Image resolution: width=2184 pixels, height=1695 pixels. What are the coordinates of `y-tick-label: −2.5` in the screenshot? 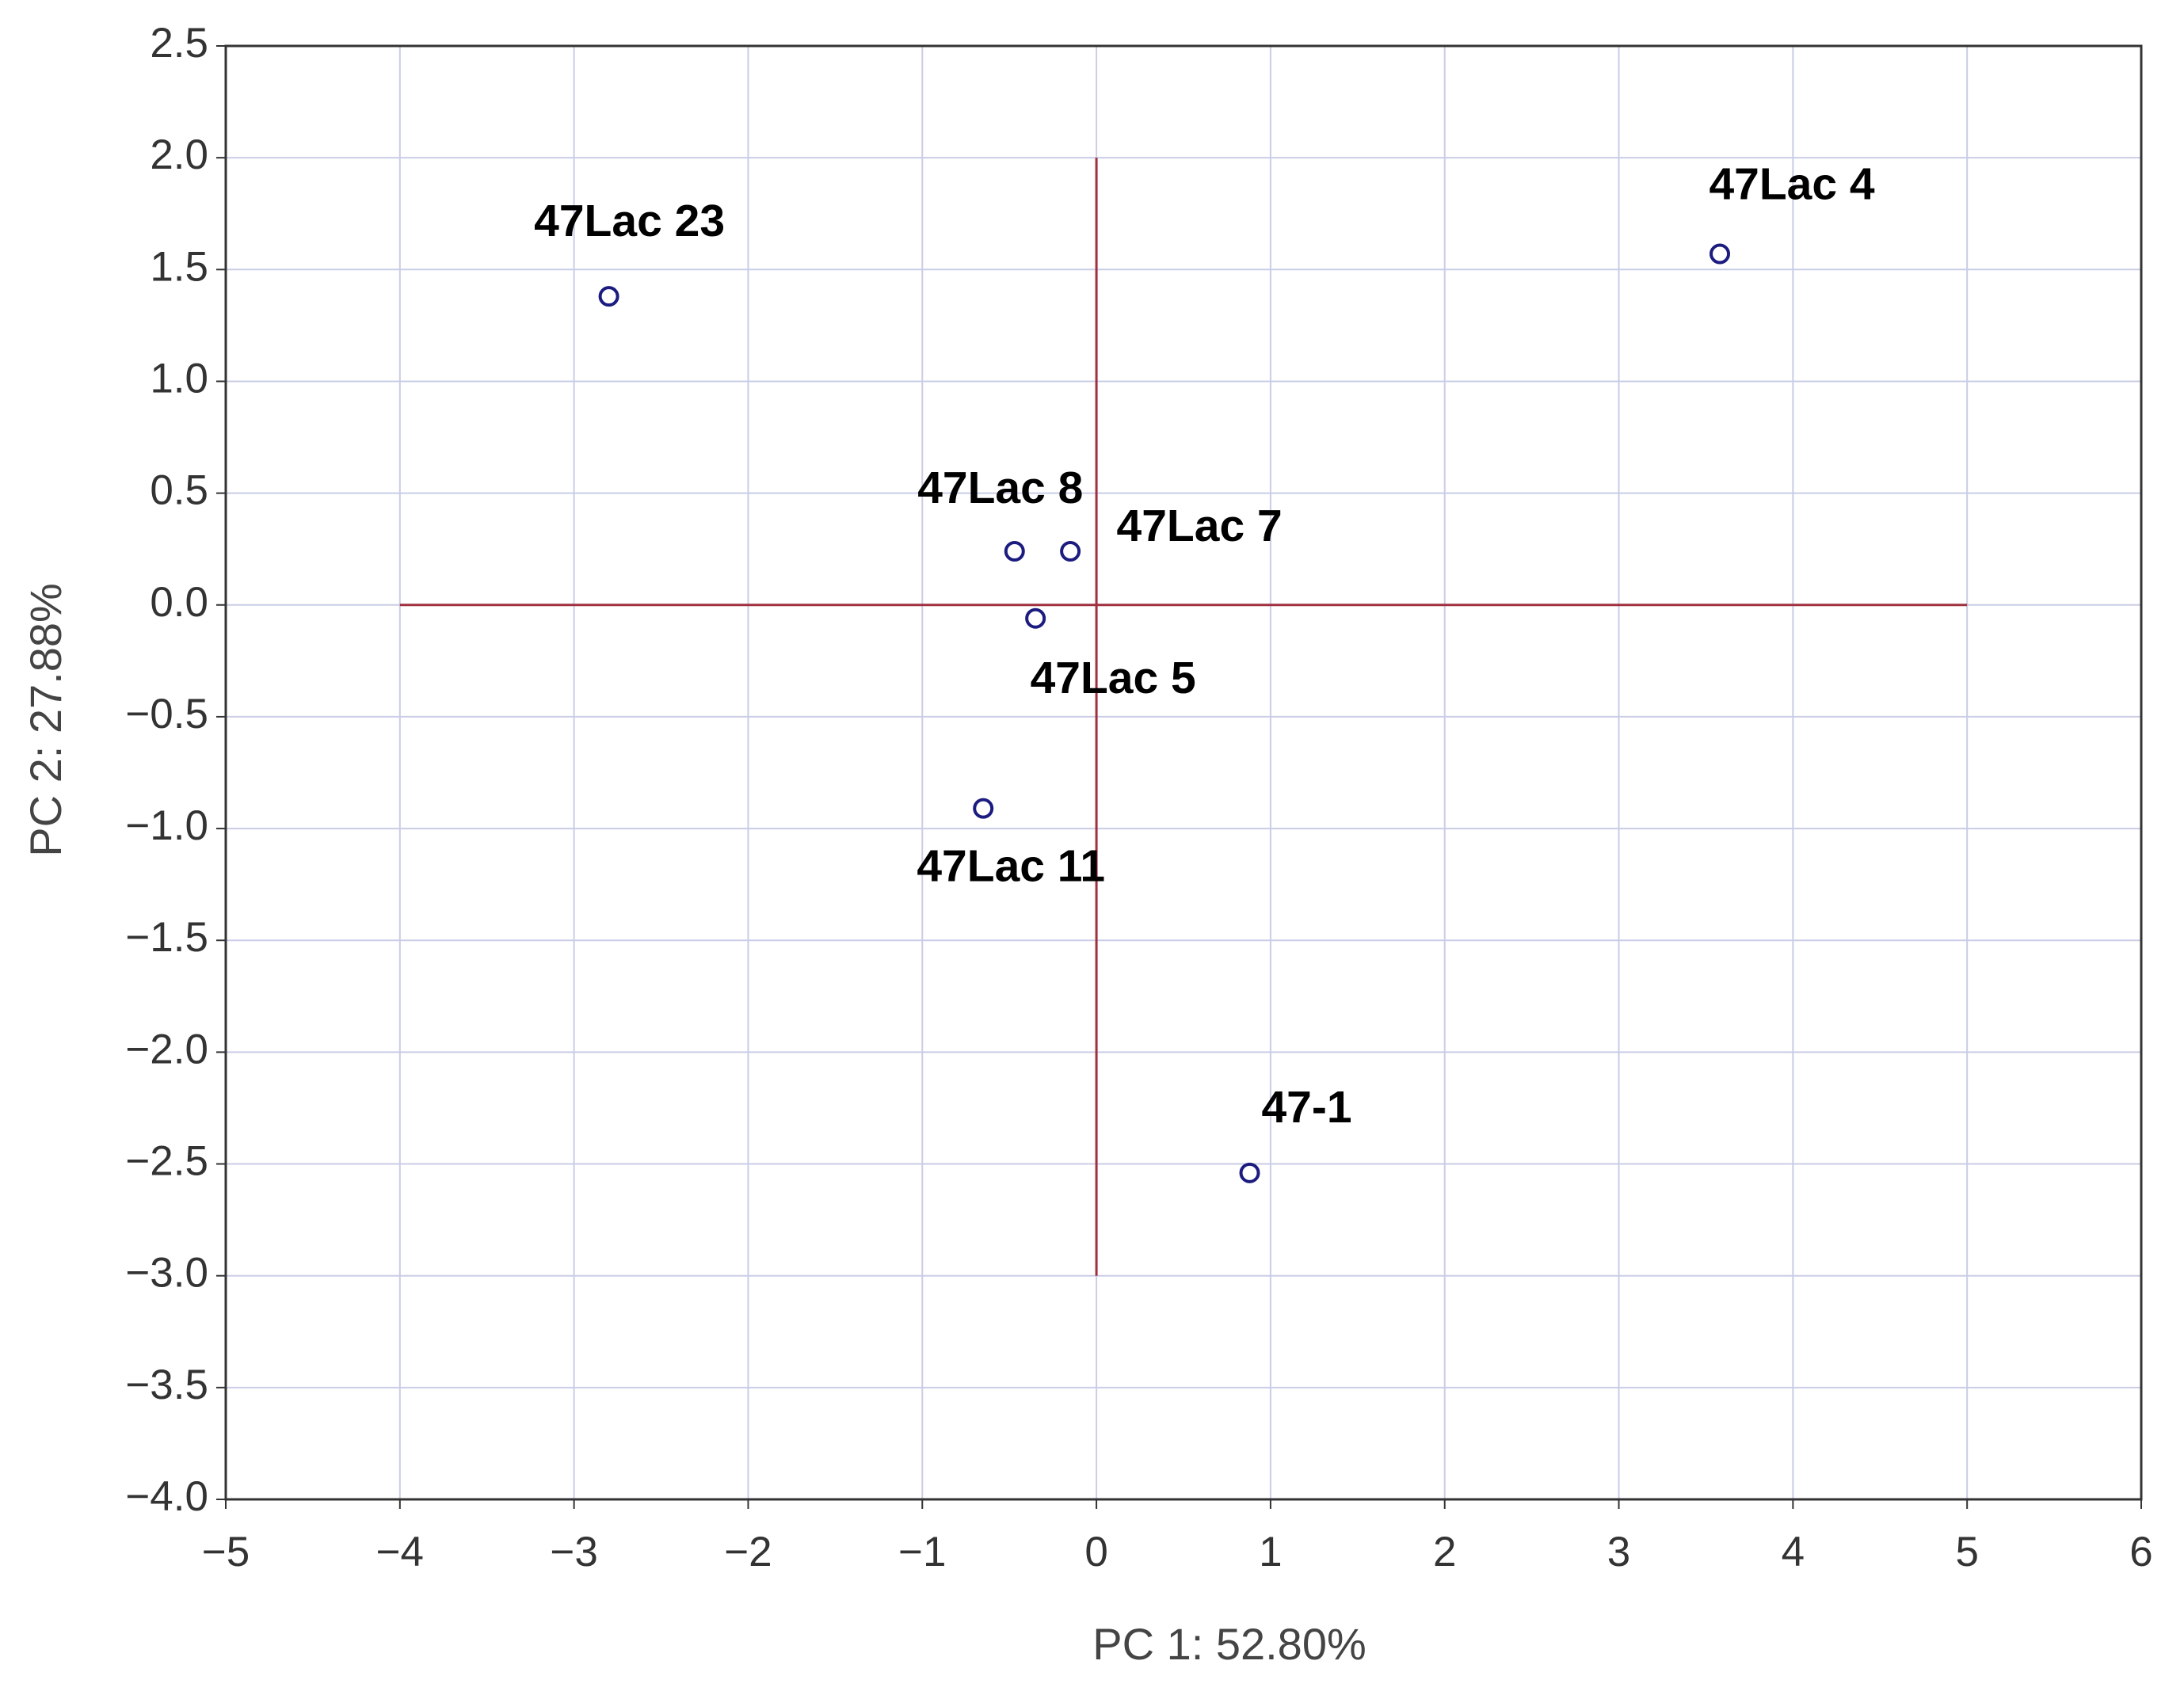 It's located at (166, 1161).